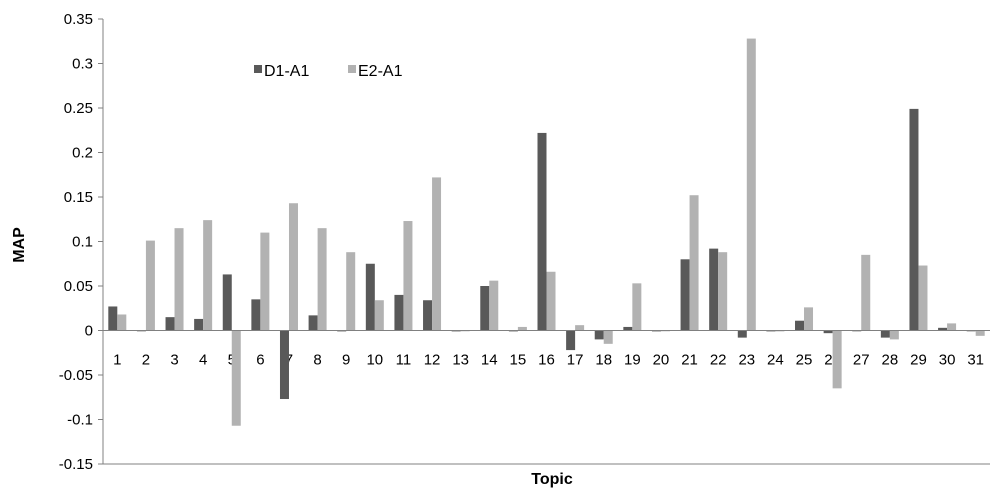 The image size is (995, 490). I want to click on legend-label-d1-a1: D1-A1, so click(286, 71).